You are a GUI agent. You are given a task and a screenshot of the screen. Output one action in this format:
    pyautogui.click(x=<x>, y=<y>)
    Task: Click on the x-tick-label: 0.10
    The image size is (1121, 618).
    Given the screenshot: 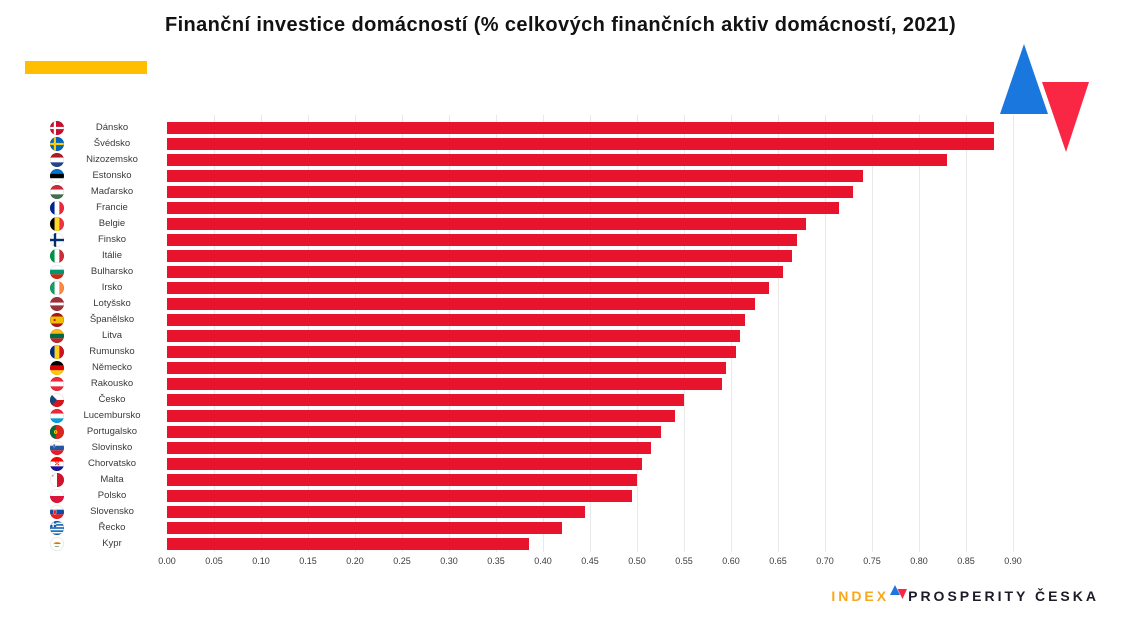 What is the action you would take?
    pyautogui.click(x=261, y=561)
    